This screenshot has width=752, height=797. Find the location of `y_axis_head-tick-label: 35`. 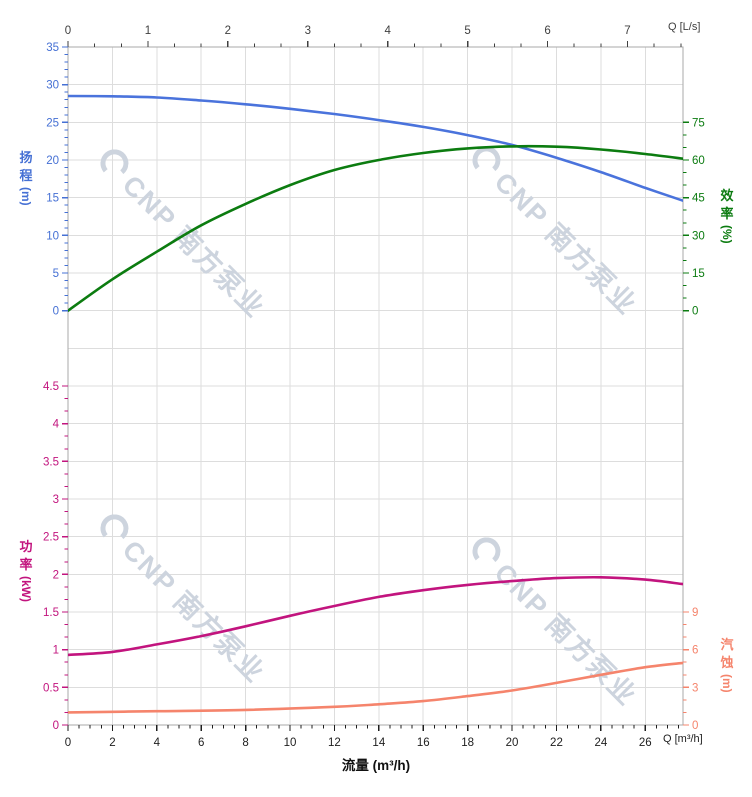

y_axis_head-tick-label: 35 is located at coordinates (52, 48).